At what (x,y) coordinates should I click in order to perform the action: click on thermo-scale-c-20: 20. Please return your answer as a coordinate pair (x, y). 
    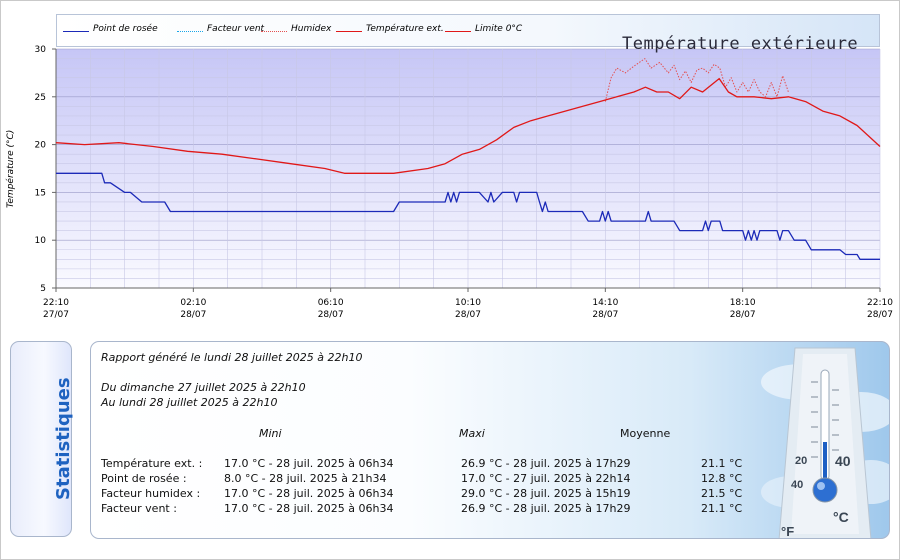
    Looking at the image, I should click on (801, 461).